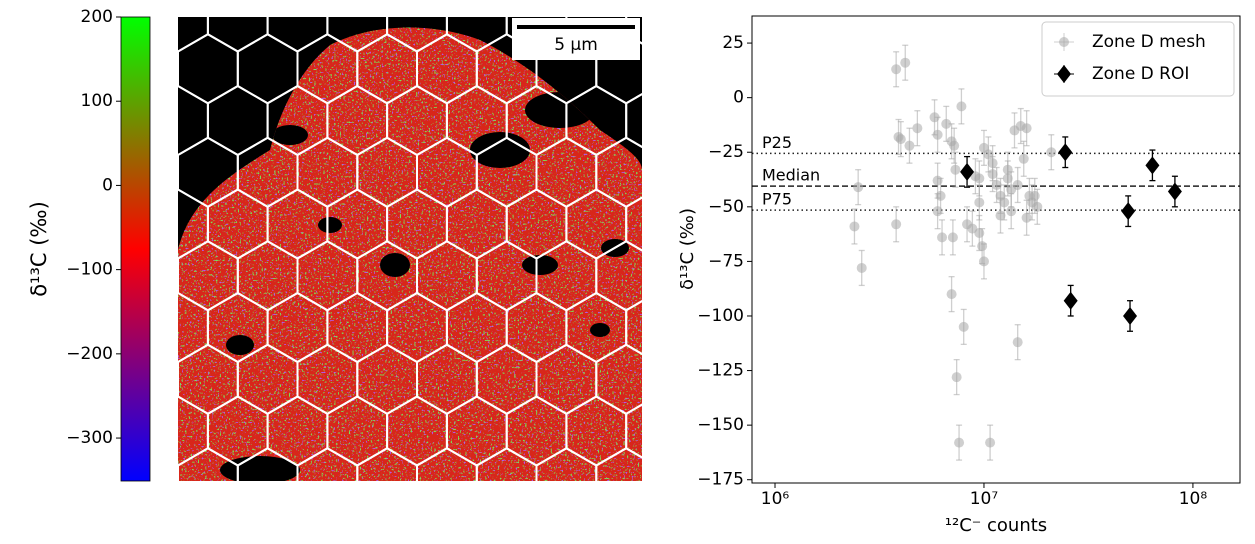 Image resolution: width=1255 pixels, height=544 pixels. I want to click on legend-label: Zone D mesh, so click(1149, 42).